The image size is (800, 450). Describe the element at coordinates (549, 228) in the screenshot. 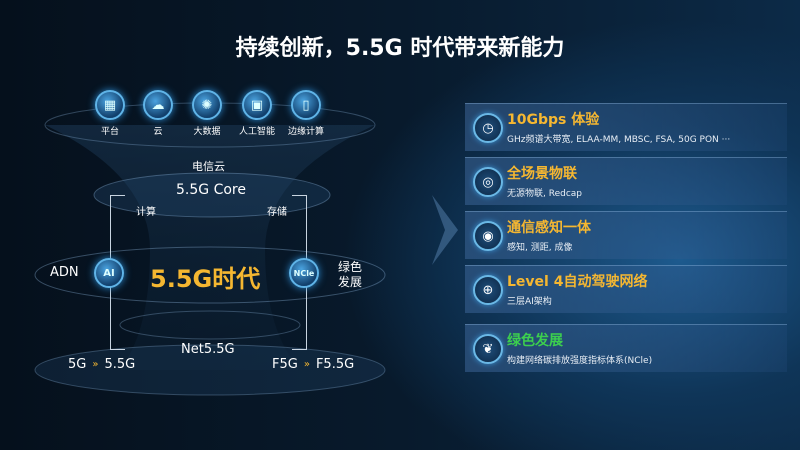

I see `card-title: 通信感知一体` at that location.